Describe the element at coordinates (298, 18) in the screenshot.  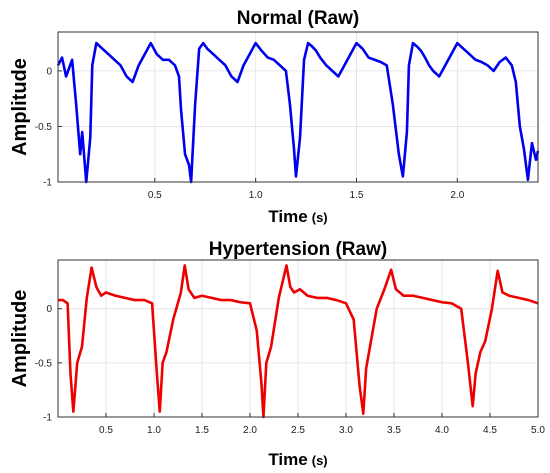
I see `chart-title: Normal (Raw)` at that location.